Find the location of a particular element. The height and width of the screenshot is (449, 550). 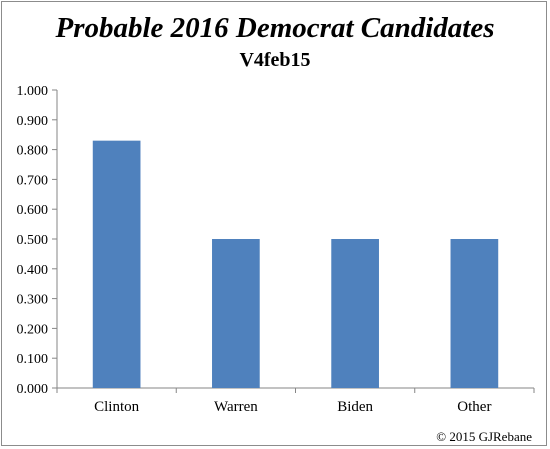

x-category-label: Warren is located at coordinates (236, 407).